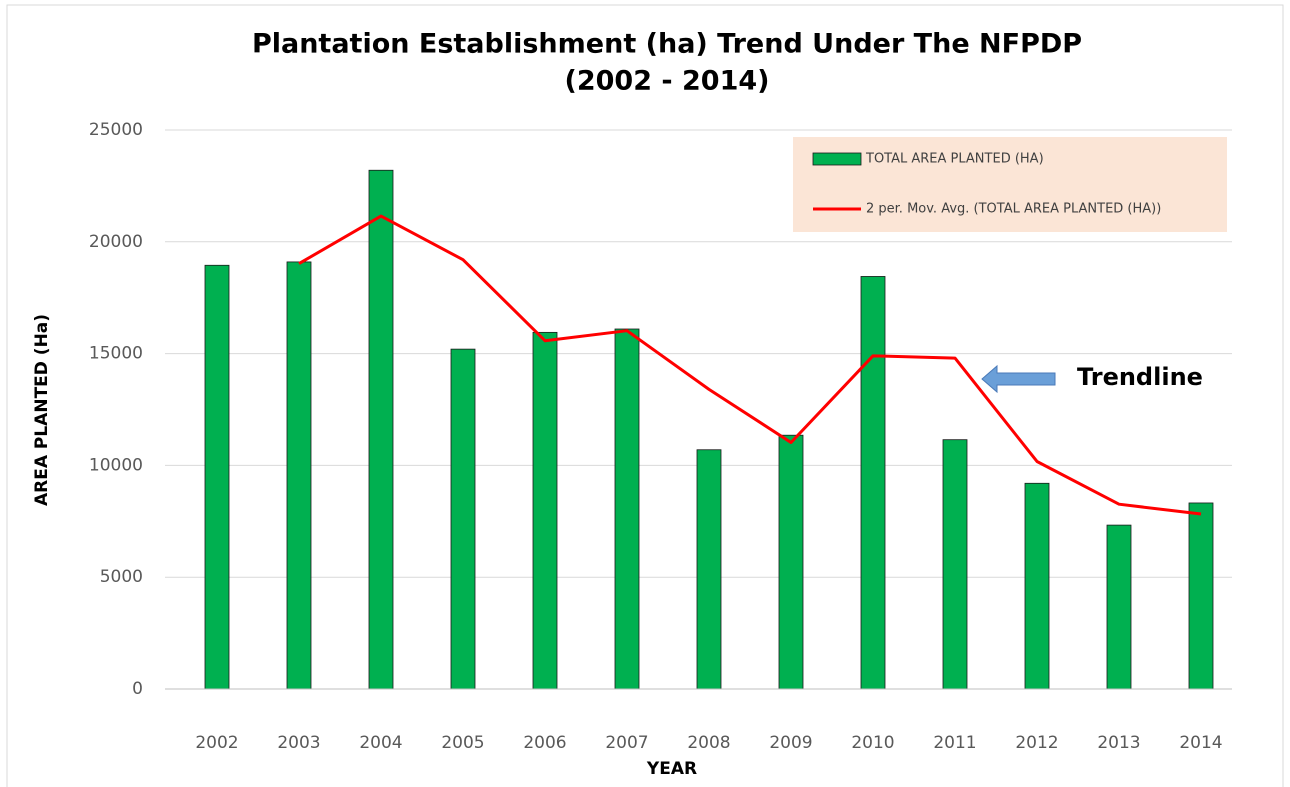 Image resolution: width=1290 pixels, height=787 pixels. What do you see at coordinates (708, 743) in the screenshot?
I see `x-tick-label: 2008` at bounding box center [708, 743].